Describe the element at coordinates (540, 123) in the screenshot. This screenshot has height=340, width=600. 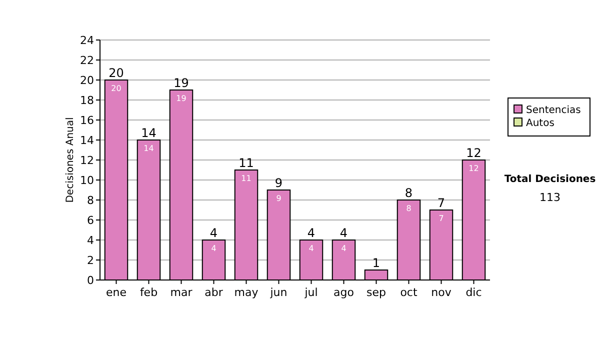
I see `legend-label: Autos` at that location.